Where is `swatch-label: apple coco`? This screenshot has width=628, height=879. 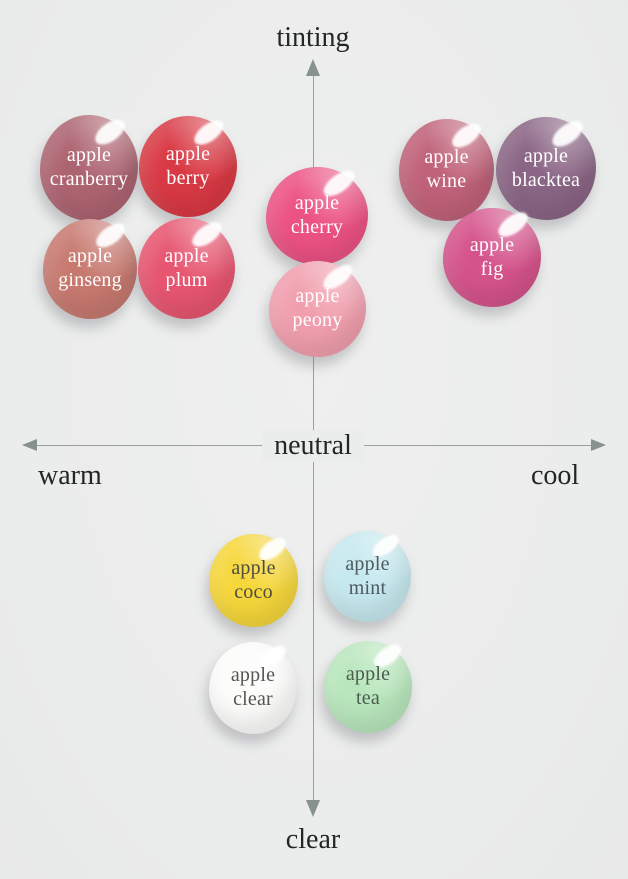 swatch-label: apple coco is located at coordinates (253, 579).